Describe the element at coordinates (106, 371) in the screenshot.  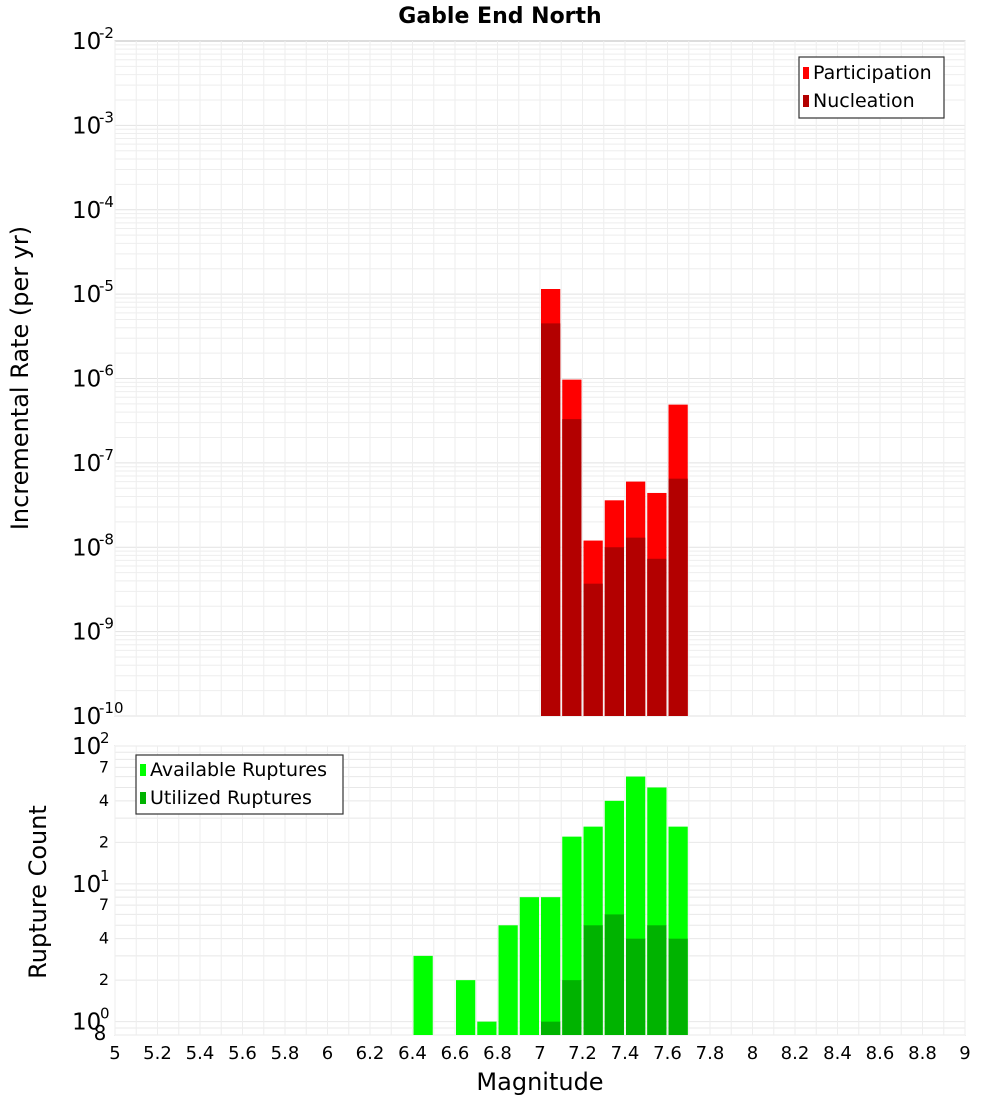
I see `y-tick-exponent: -6` at that location.